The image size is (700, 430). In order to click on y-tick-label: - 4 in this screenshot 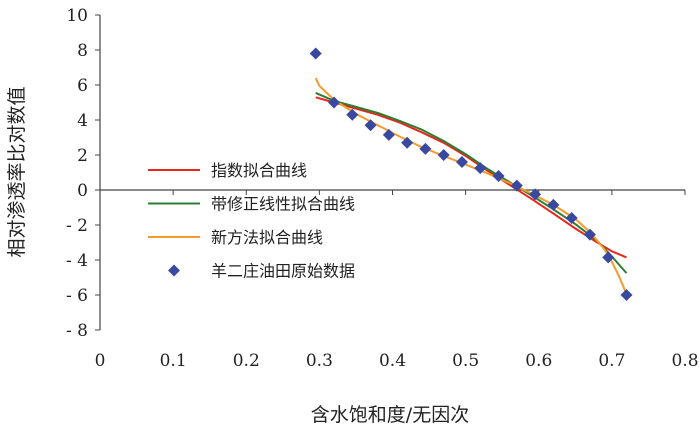, I will do `click(77, 261)`.